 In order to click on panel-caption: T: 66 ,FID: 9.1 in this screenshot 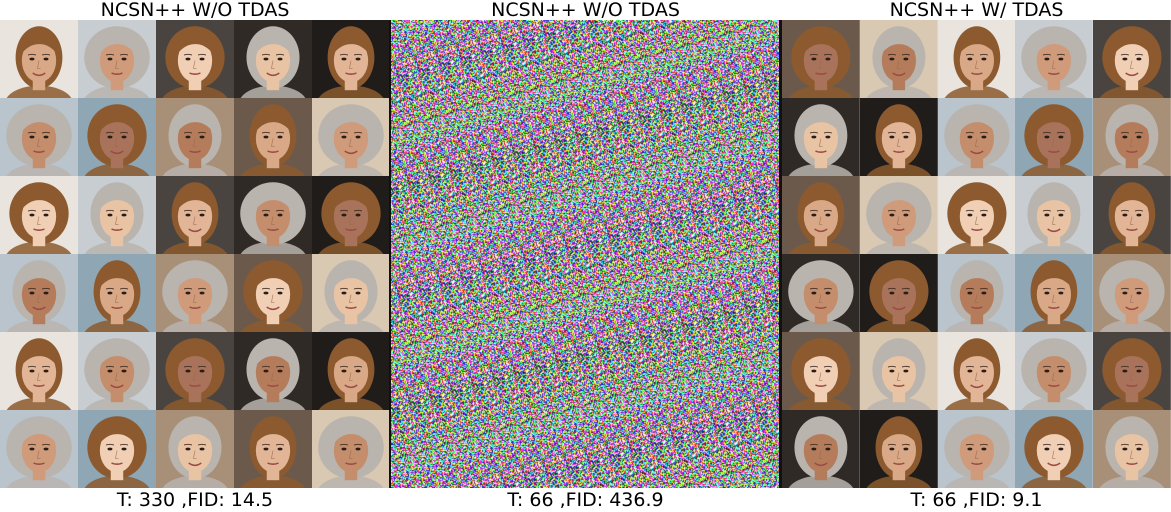, I will do `click(976, 500)`.